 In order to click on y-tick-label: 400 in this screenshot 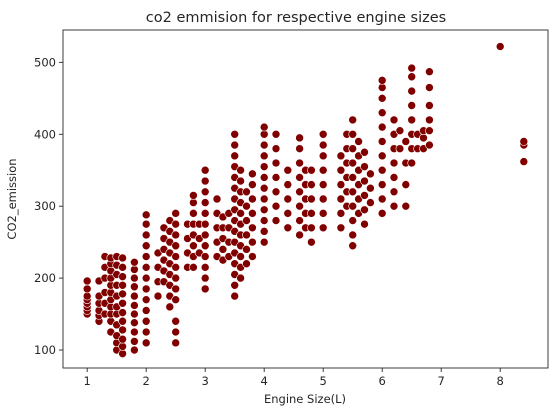, I will do `click(45, 134)`.